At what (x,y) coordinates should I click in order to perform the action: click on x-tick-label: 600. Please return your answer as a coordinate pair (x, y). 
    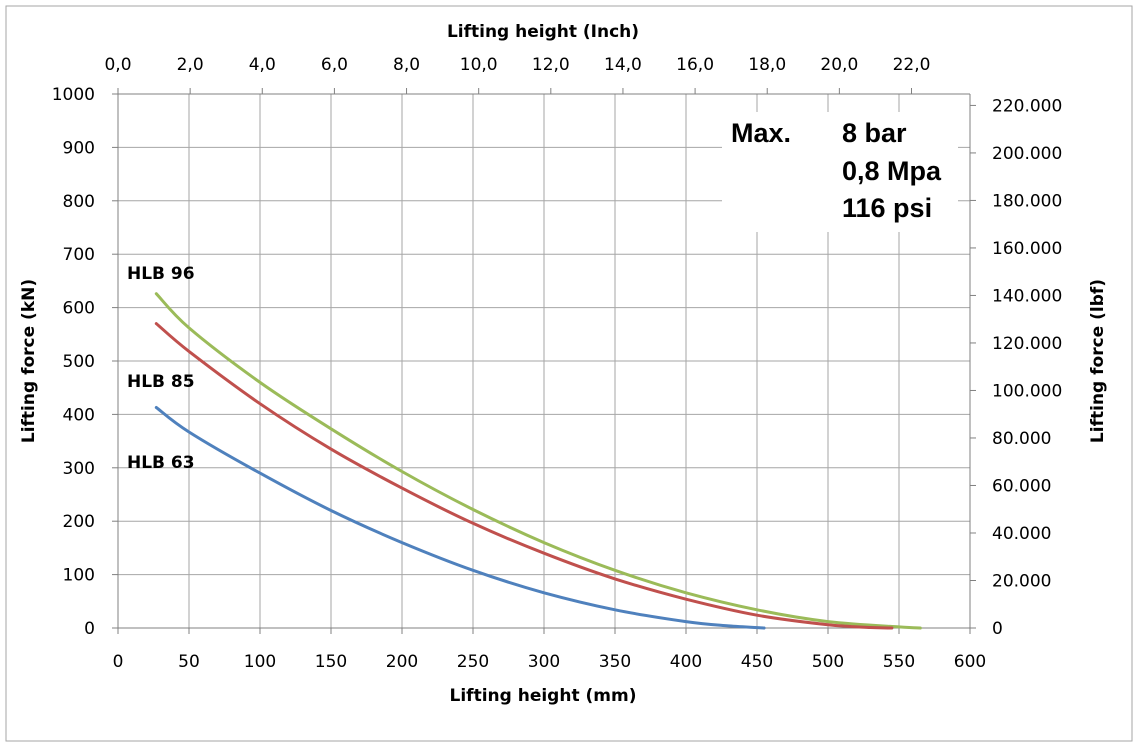
    Looking at the image, I should click on (970, 662).